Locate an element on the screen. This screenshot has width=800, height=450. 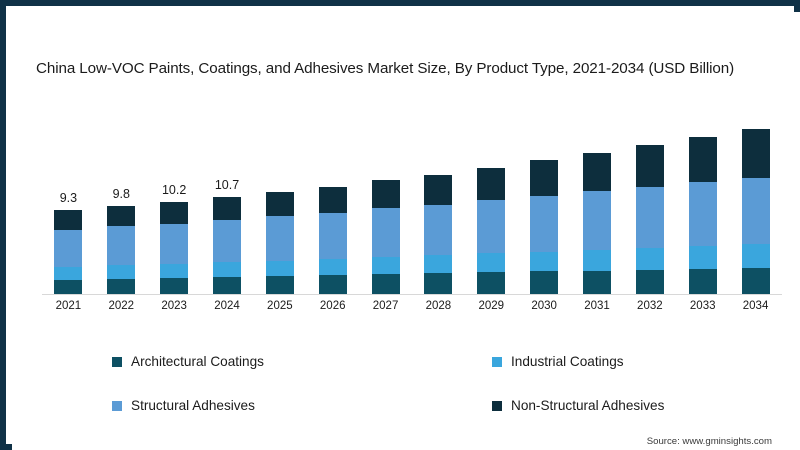
legend-item: Industrial Coatings is located at coordinates (558, 361).